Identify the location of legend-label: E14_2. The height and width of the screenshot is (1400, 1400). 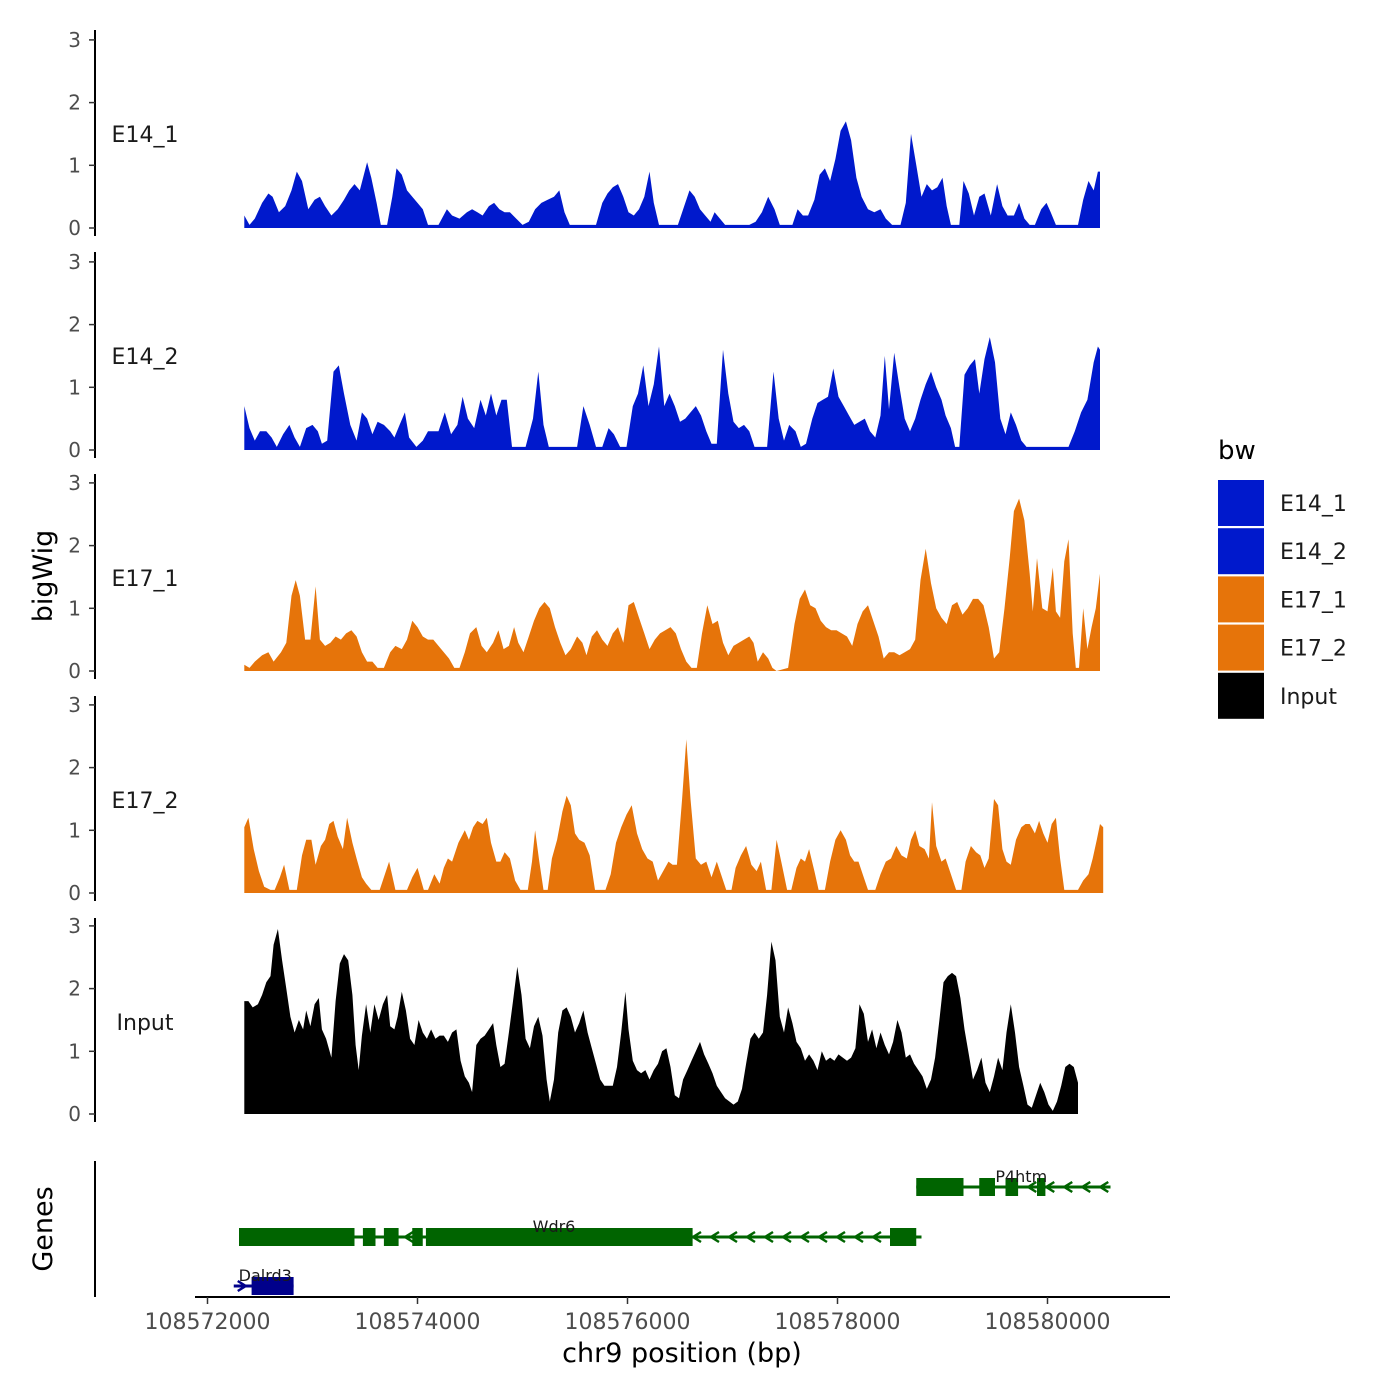
(1313, 552).